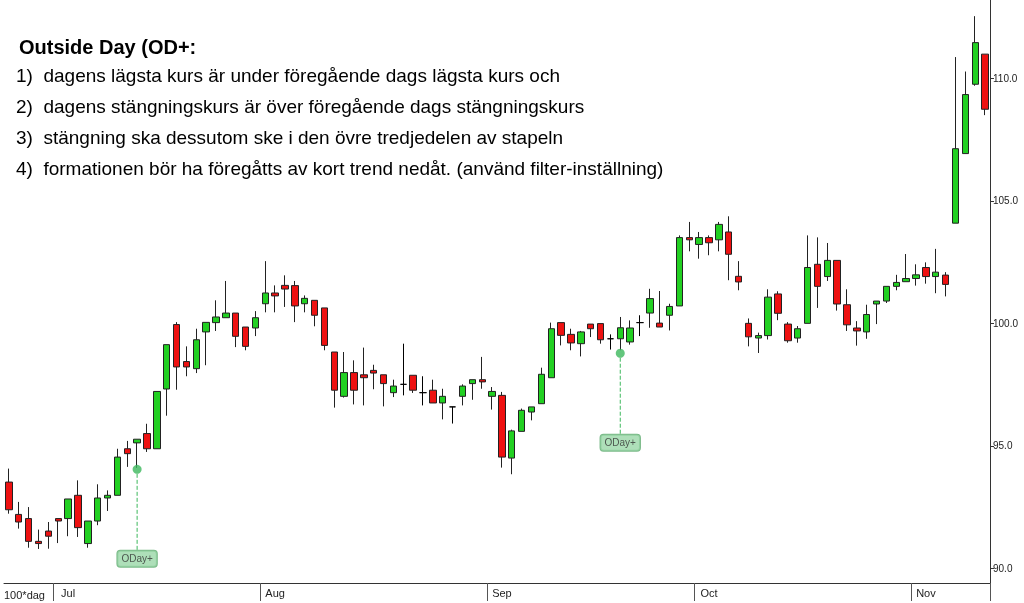  I want to click on annotation: 1) dagens lägsta kurs är under föregående dags lägsta kurs och, so click(288, 75).